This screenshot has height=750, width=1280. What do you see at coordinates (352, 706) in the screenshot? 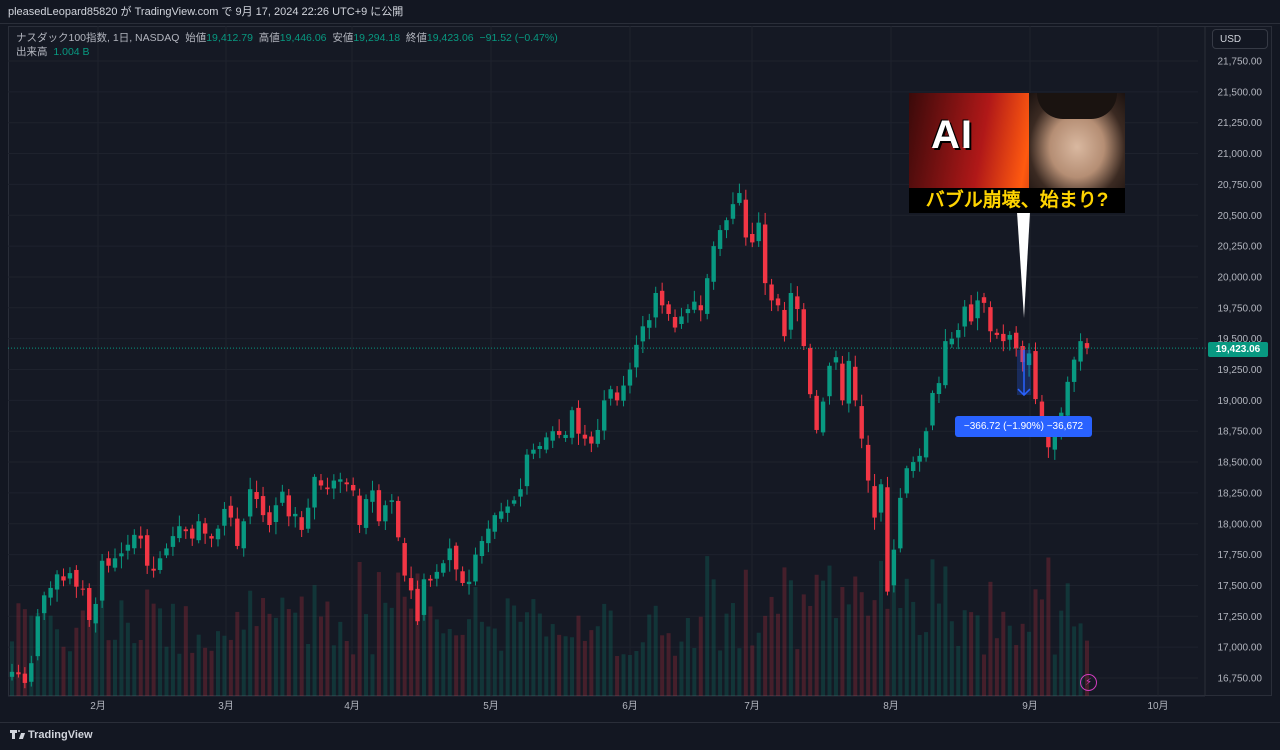
I see `x-tick-label: 4月` at bounding box center [352, 706].